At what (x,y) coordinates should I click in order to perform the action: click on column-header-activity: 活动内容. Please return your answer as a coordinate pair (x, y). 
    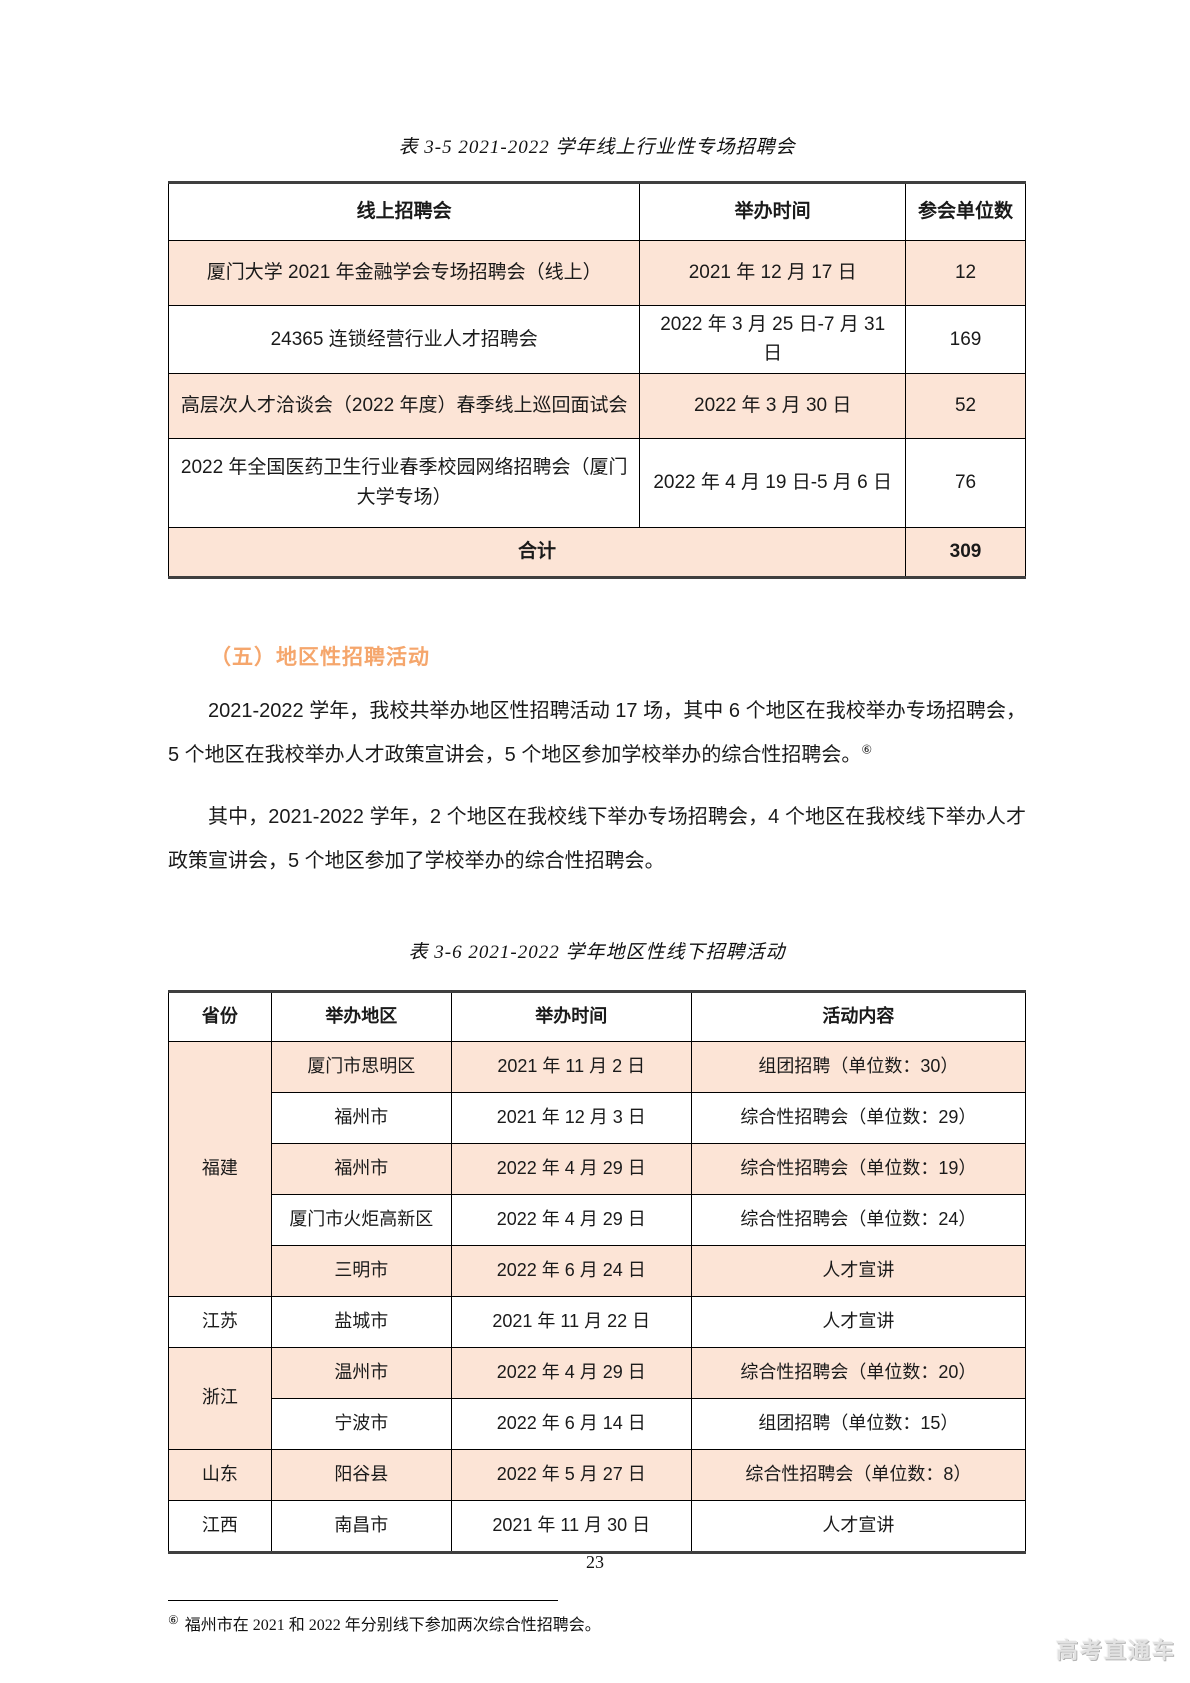
    Looking at the image, I should click on (858, 1016).